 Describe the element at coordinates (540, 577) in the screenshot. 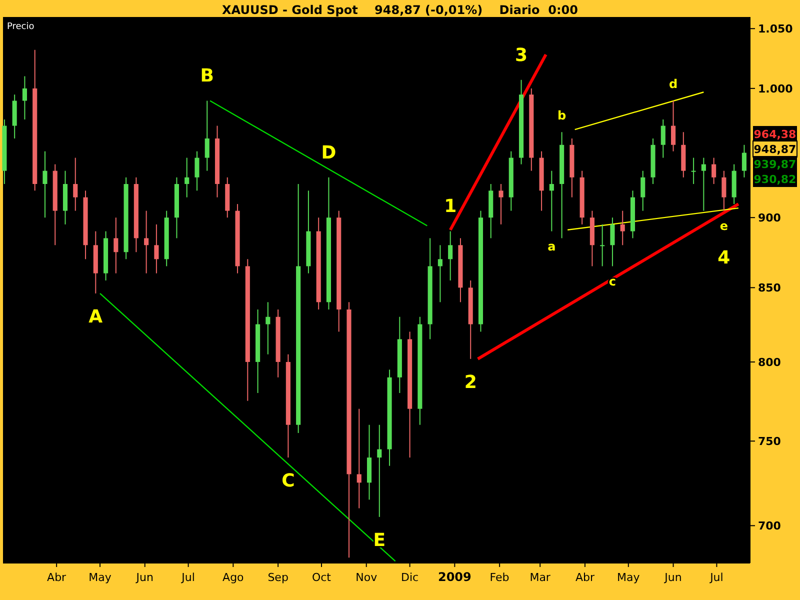

I see `x-tick-label: Mar` at that location.